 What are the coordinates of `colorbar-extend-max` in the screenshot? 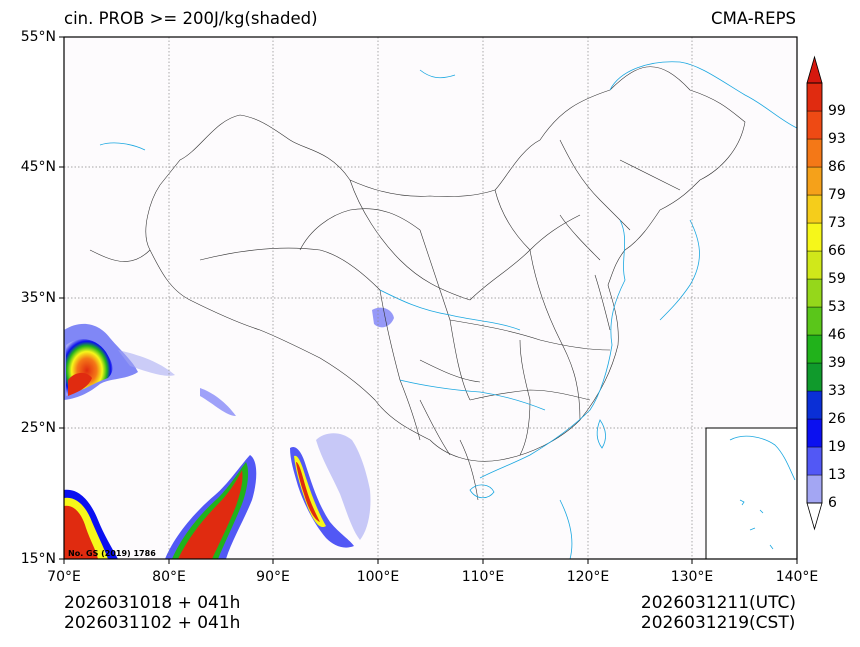 It's located at (814, 69).